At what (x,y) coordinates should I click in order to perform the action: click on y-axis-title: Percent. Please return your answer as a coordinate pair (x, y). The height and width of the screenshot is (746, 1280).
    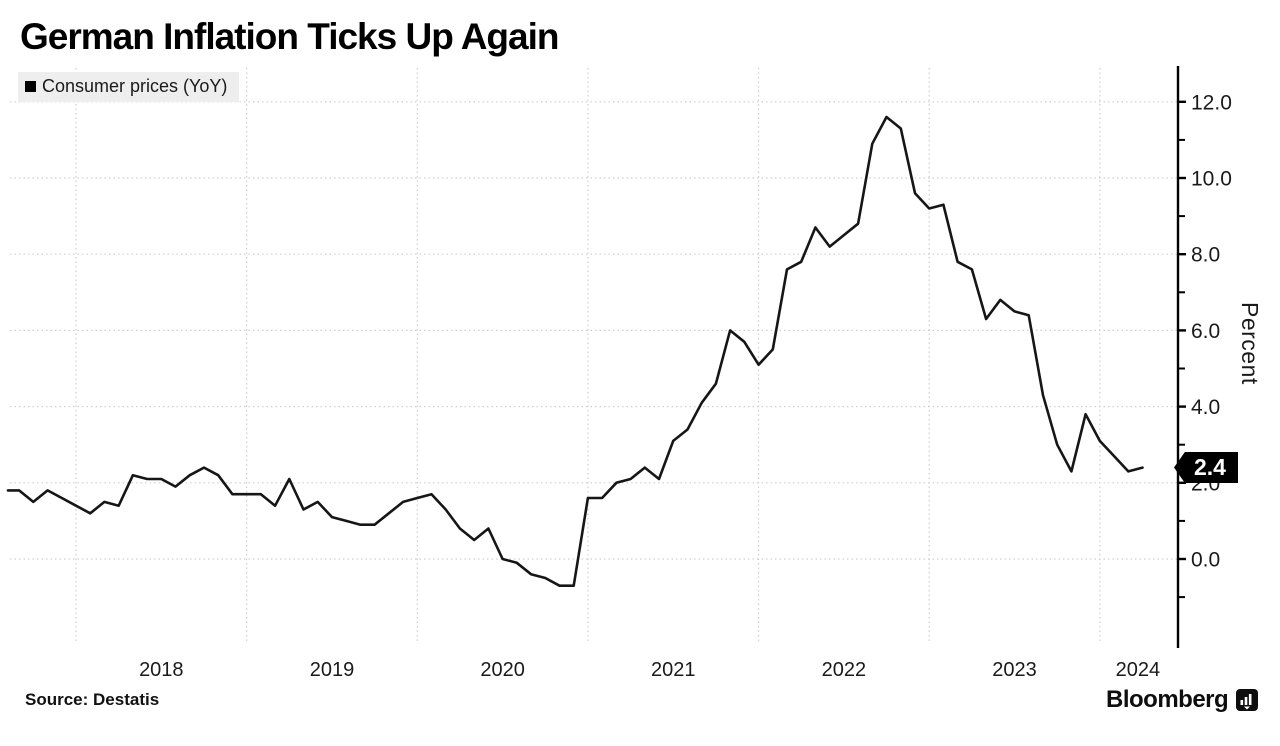
    Looking at the image, I should click on (1250, 343).